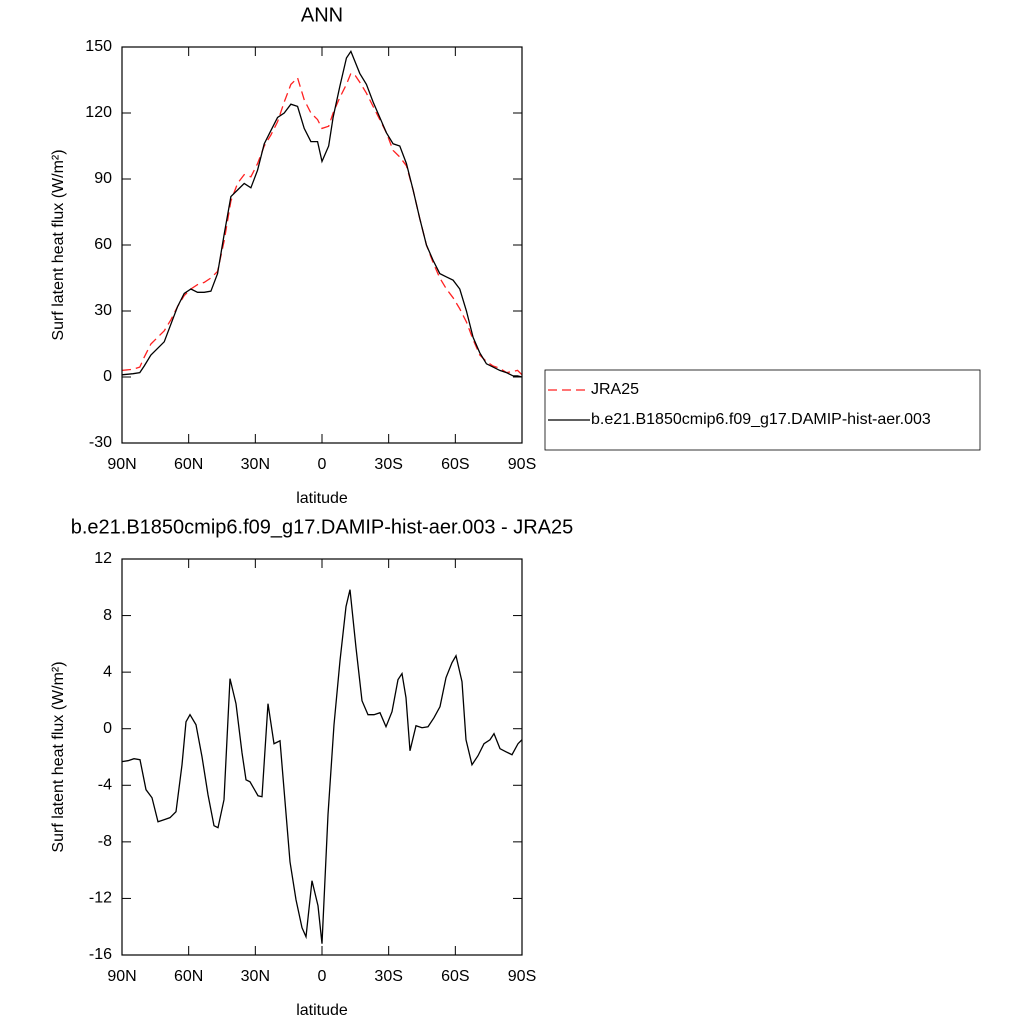 The image size is (1024, 1024). Describe the element at coordinates (100, 954) in the screenshot. I see `y-tick-label: -16` at that location.